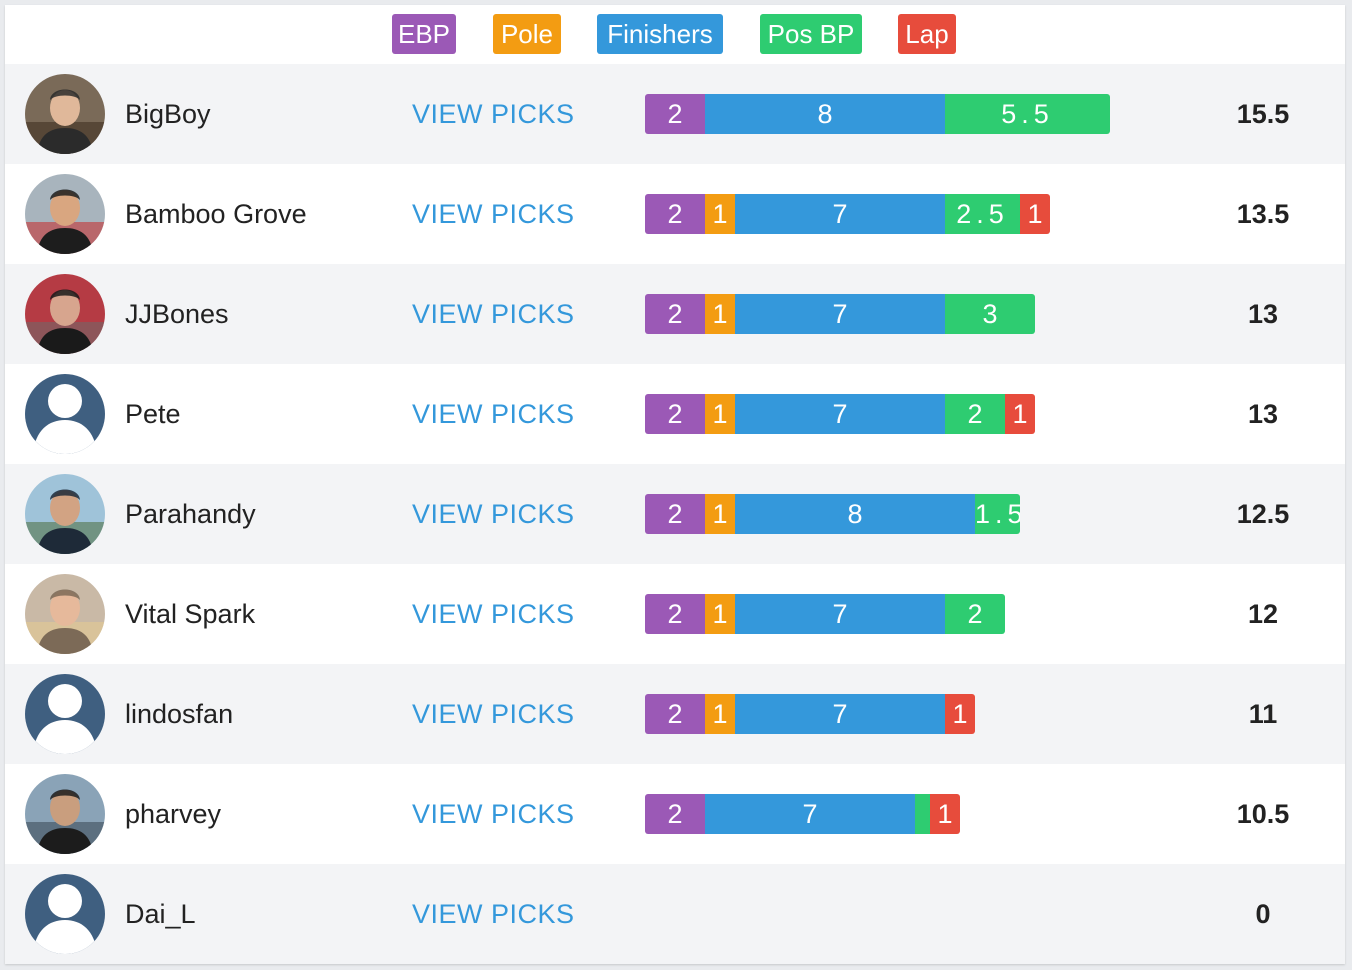 Image resolution: width=1352 pixels, height=970 pixels. What do you see at coordinates (527, 34) in the screenshot?
I see `legend-pole: Pole` at bounding box center [527, 34].